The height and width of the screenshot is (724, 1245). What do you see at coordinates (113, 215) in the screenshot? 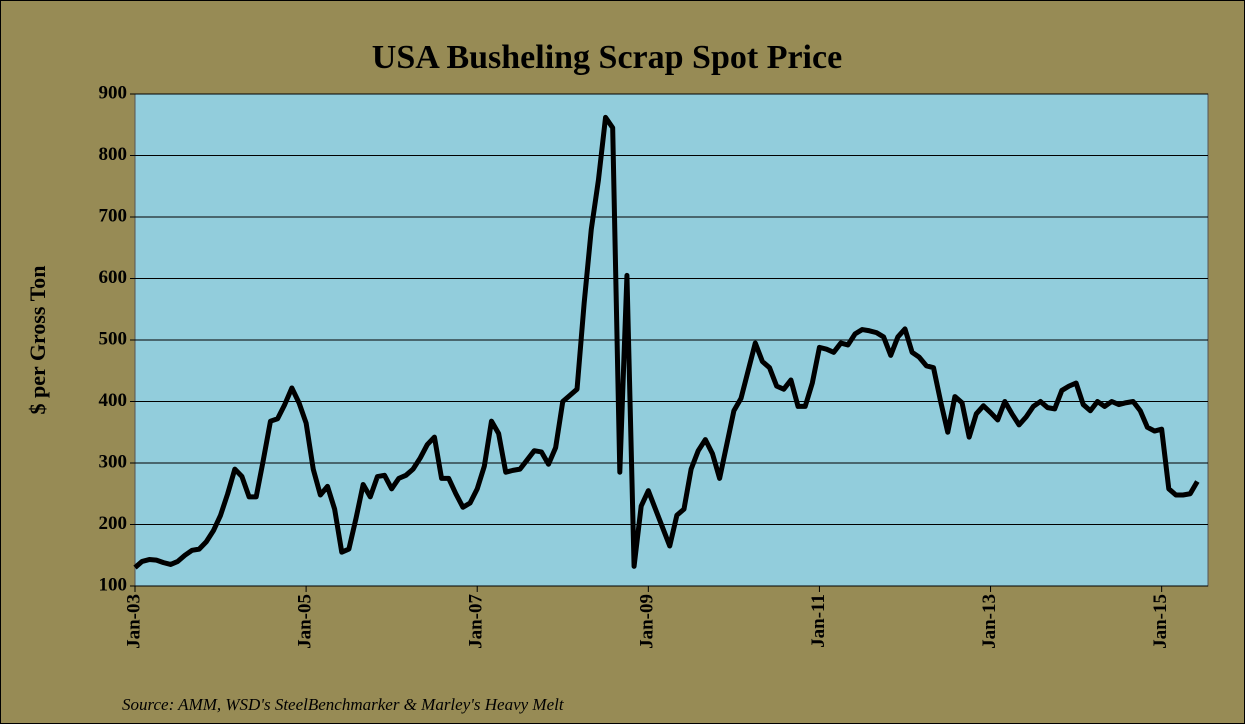
I see `y-tick-label: 700` at bounding box center [113, 215].